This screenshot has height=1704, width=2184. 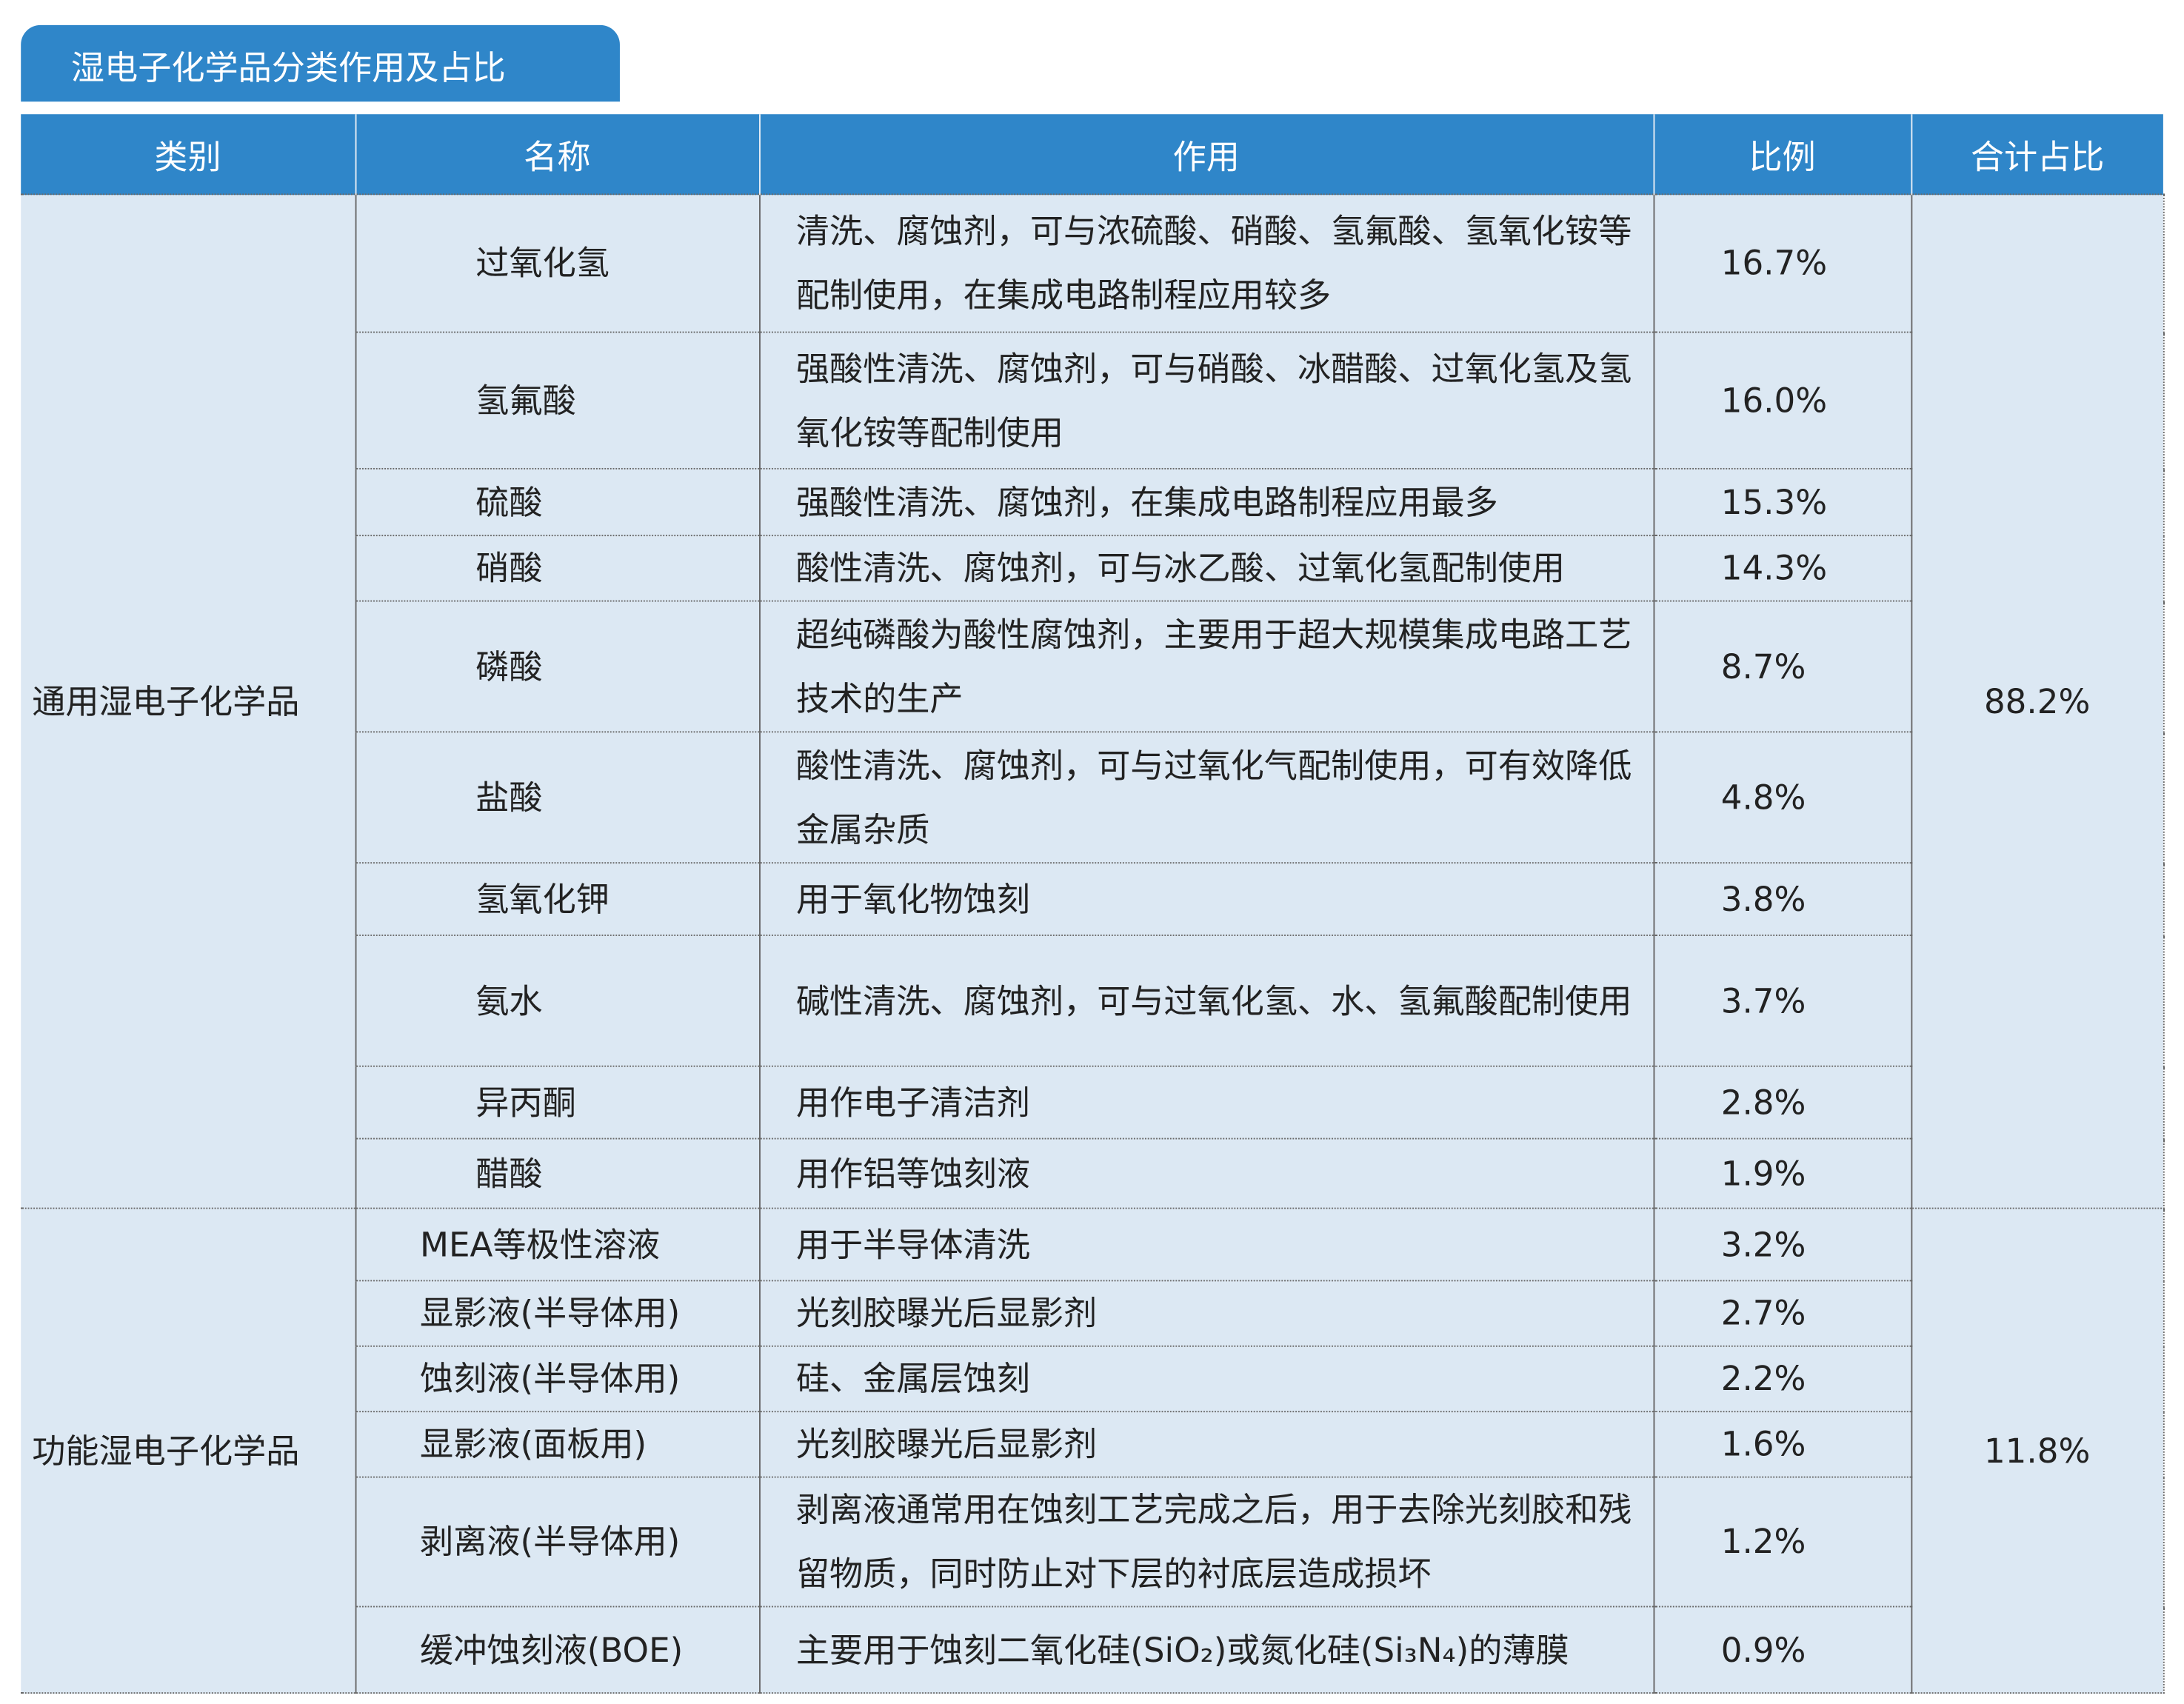 I want to click on use-cell: 用作电子清洁剂, so click(x=1206, y=1102).